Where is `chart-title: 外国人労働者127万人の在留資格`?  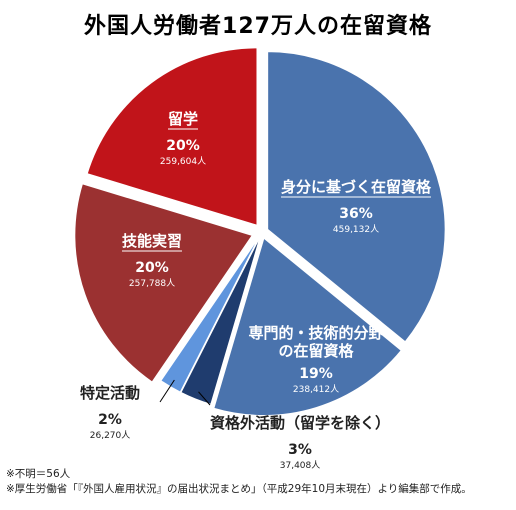
chart-title: 外国人労働者127万人の在留資格 is located at coordinates (258, 26).